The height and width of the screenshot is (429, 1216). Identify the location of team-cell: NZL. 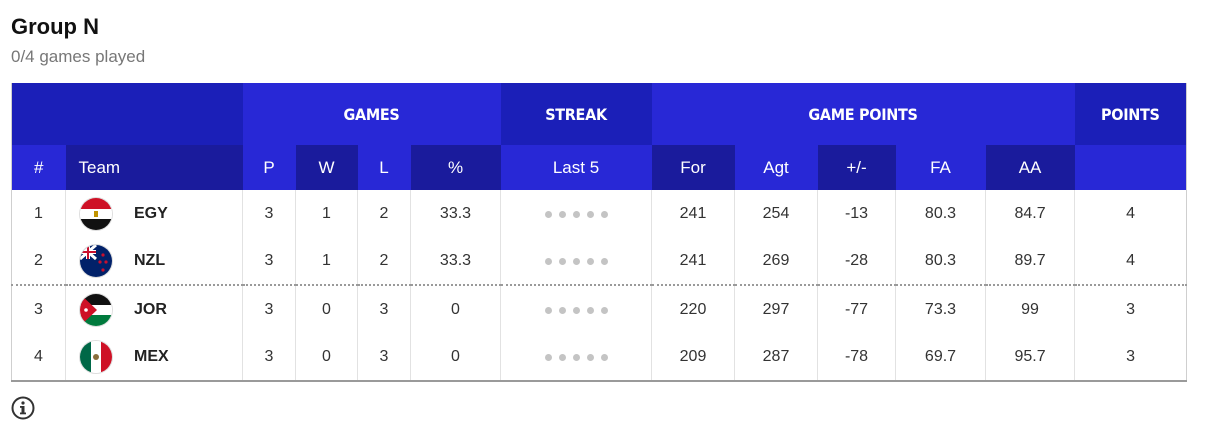
(154, 261).